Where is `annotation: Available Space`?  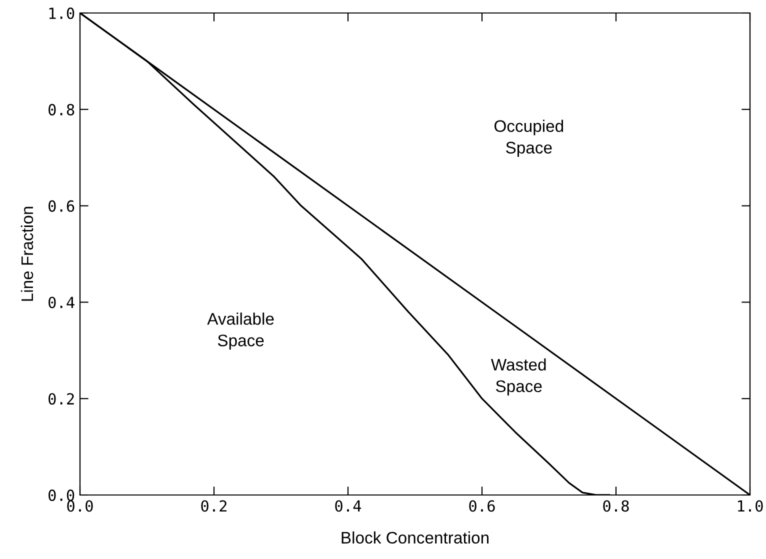
annotation: Available Space is located at coordinates (240, 331).